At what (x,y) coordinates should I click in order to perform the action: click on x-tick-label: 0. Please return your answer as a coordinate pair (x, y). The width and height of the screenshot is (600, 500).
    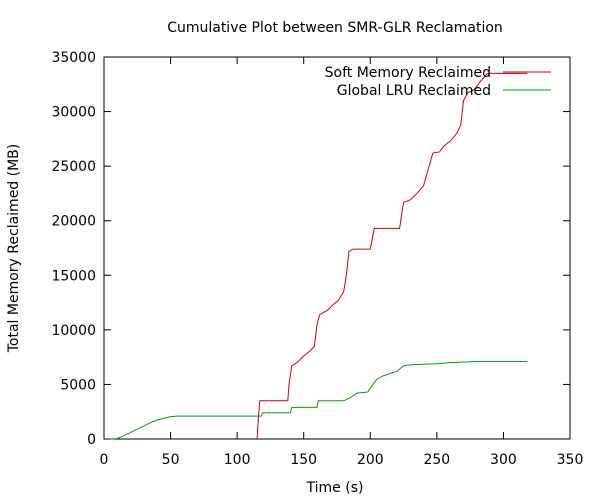
    Looking at the image, I should click on (104, 460).